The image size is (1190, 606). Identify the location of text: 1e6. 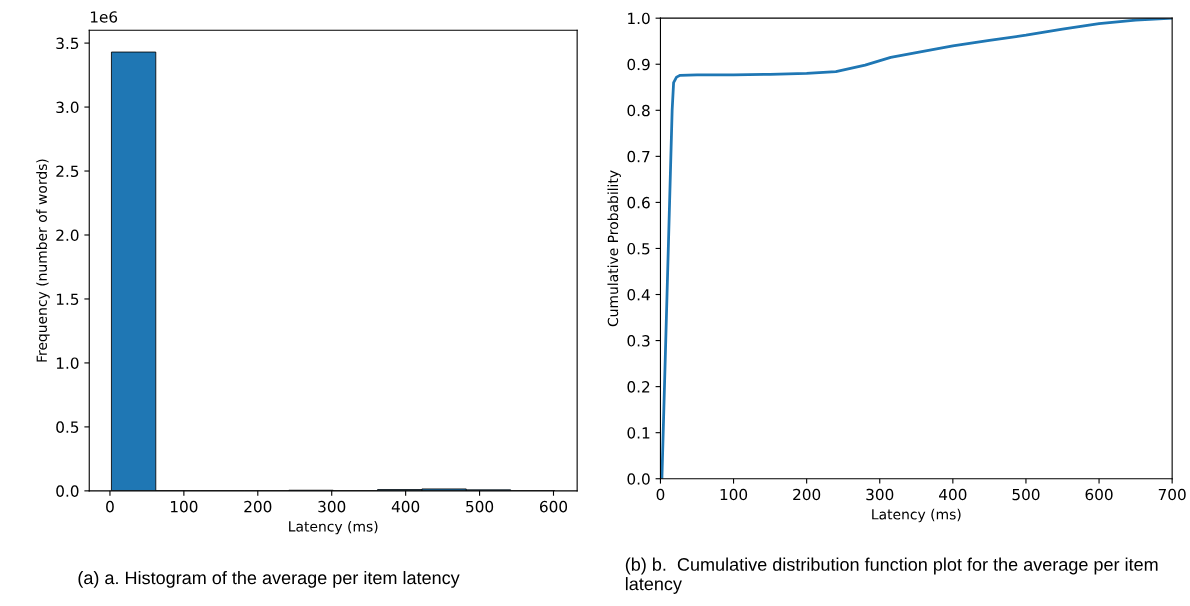
(104, 17).